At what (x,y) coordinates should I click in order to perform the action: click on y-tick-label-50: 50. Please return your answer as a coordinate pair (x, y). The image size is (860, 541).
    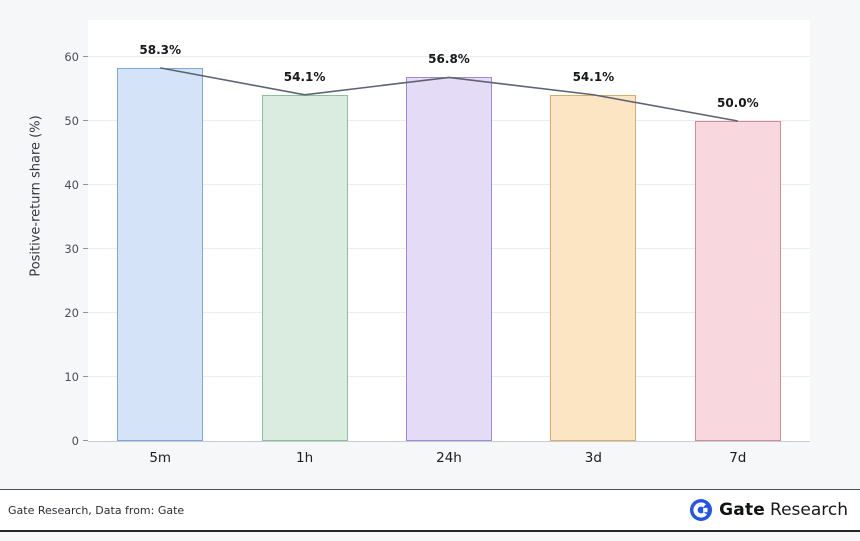
    Looking at the image, I should click on (71, 121).